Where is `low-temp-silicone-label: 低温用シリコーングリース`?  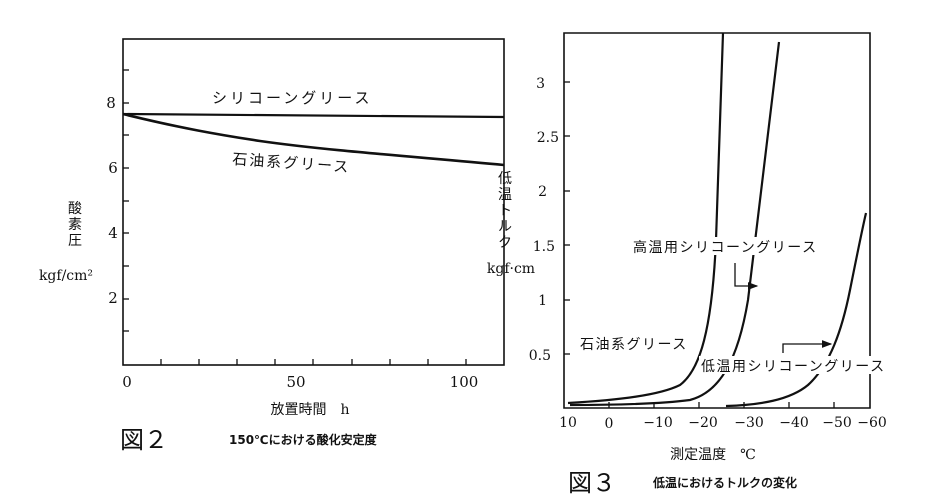 low-temp-silicone-label: 低温用シリコーングリース is located at coordinates (793, 367).